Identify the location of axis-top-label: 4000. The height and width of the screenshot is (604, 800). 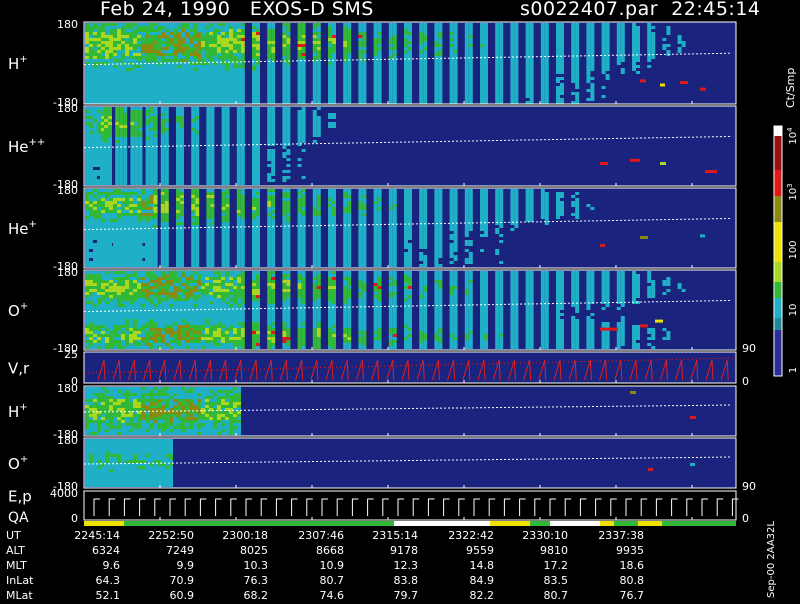
(64, 493).